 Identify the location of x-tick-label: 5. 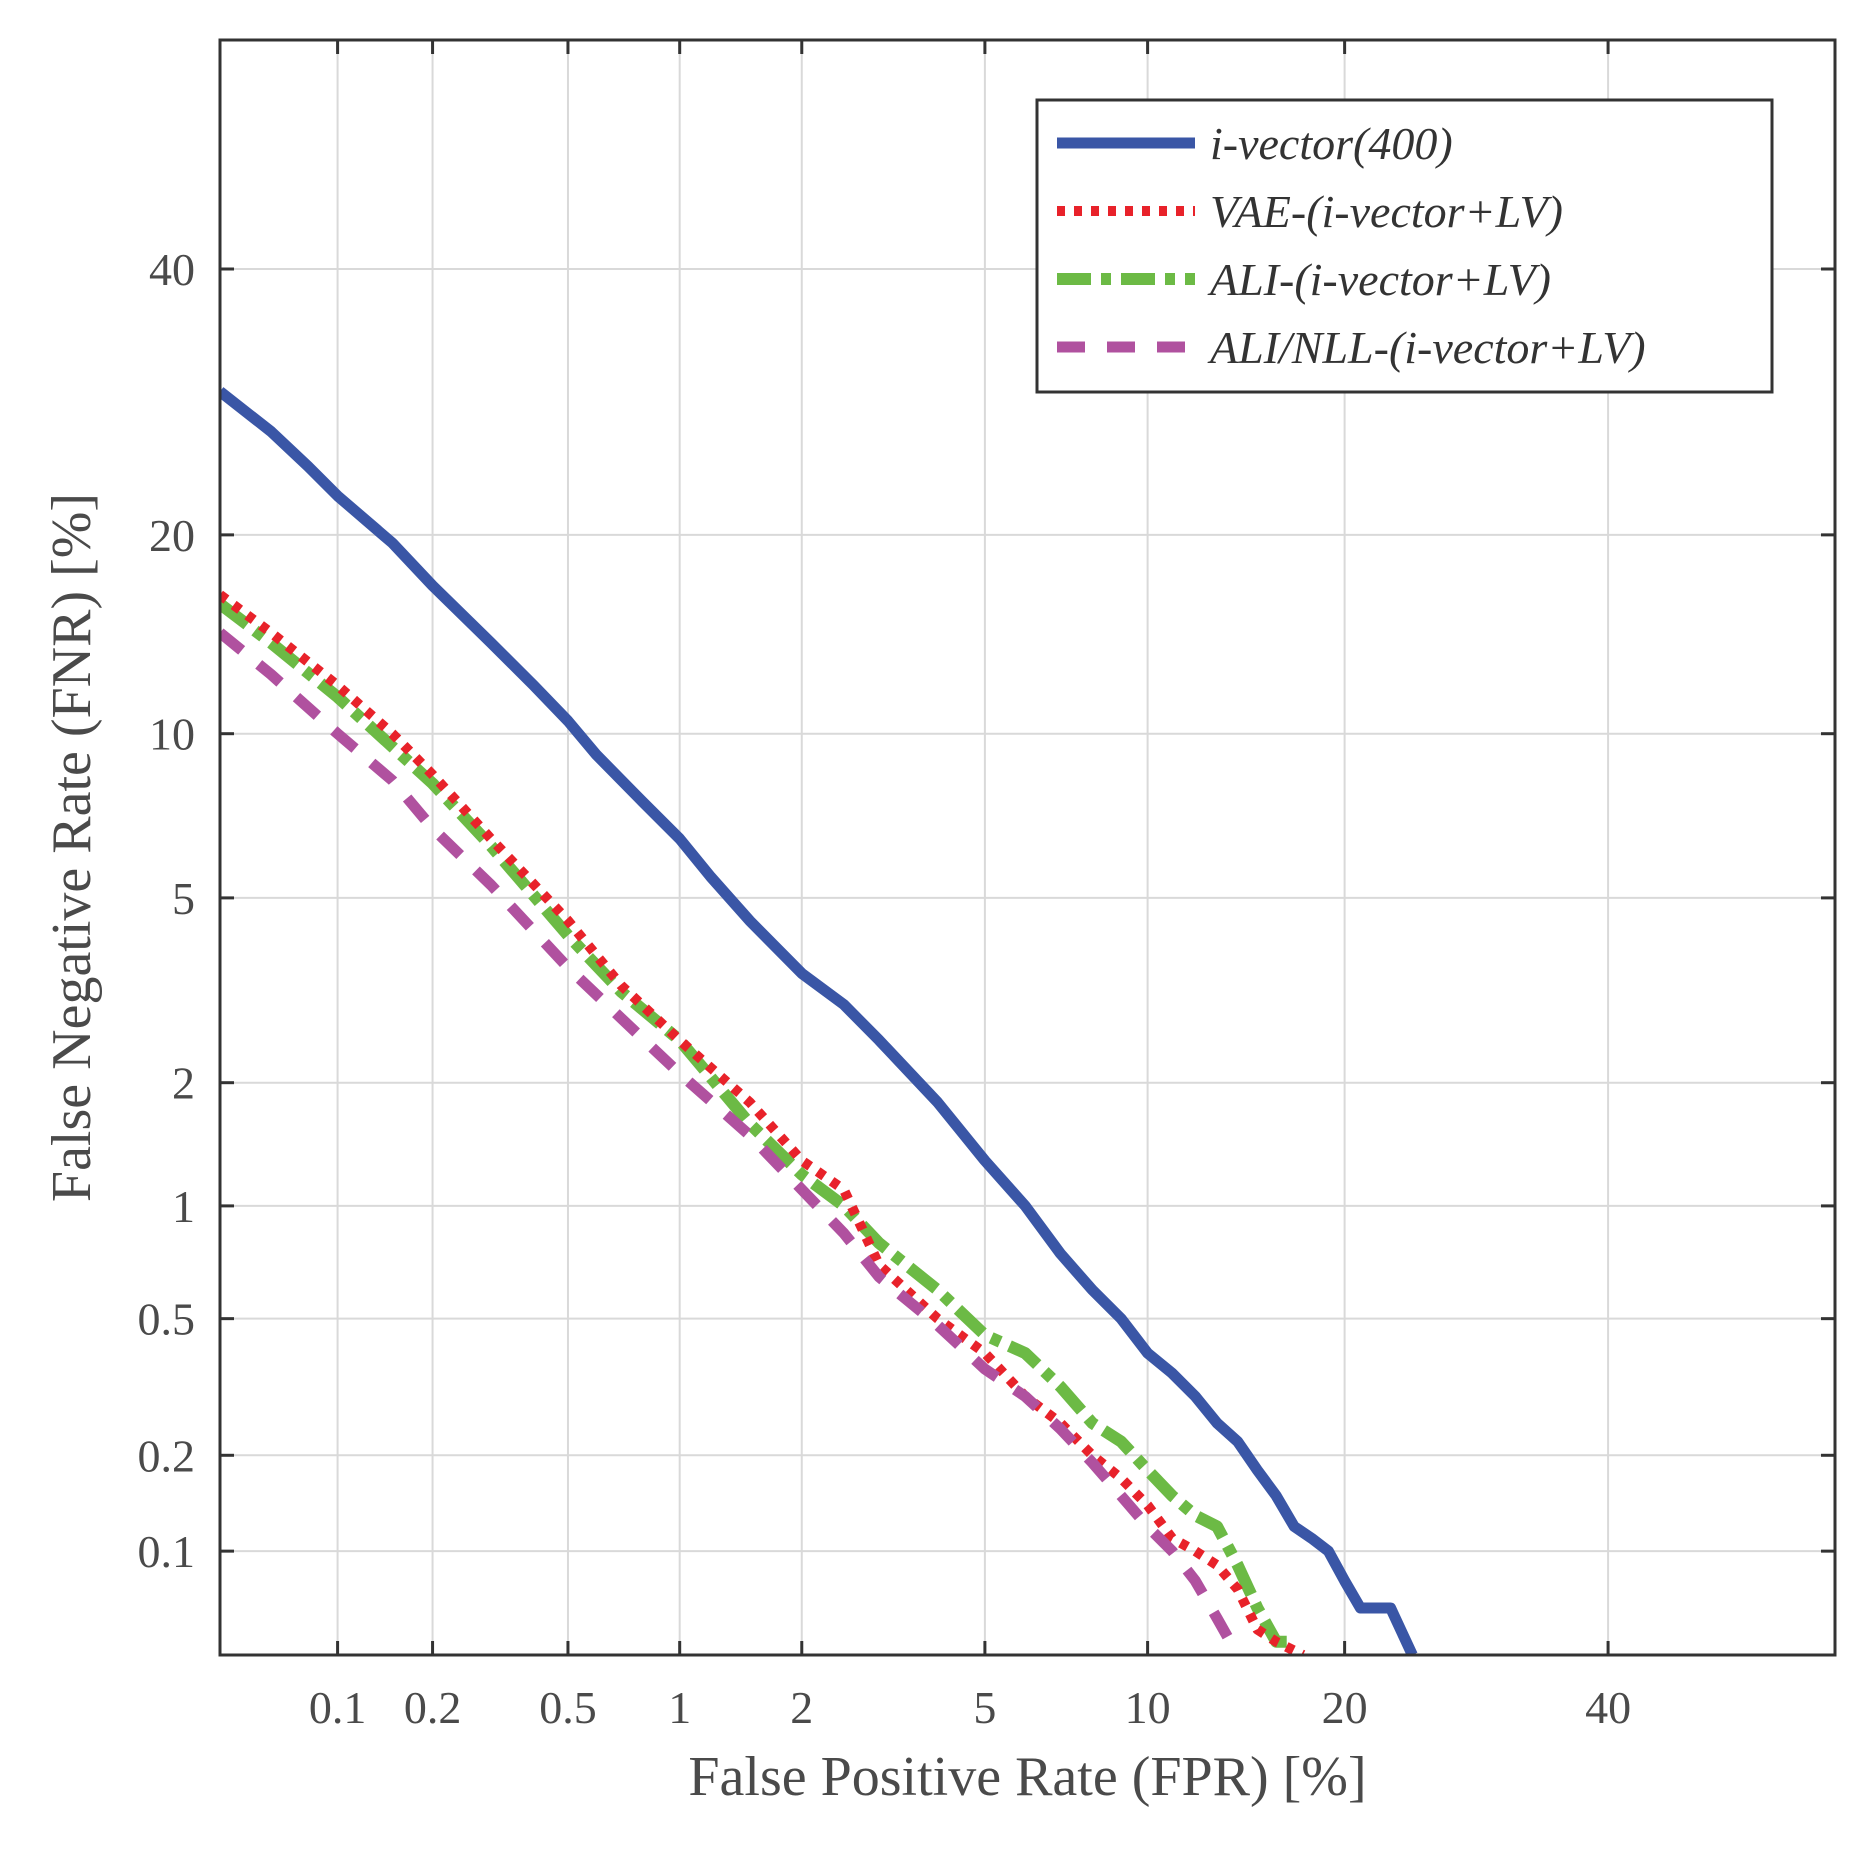
(984, 1707).